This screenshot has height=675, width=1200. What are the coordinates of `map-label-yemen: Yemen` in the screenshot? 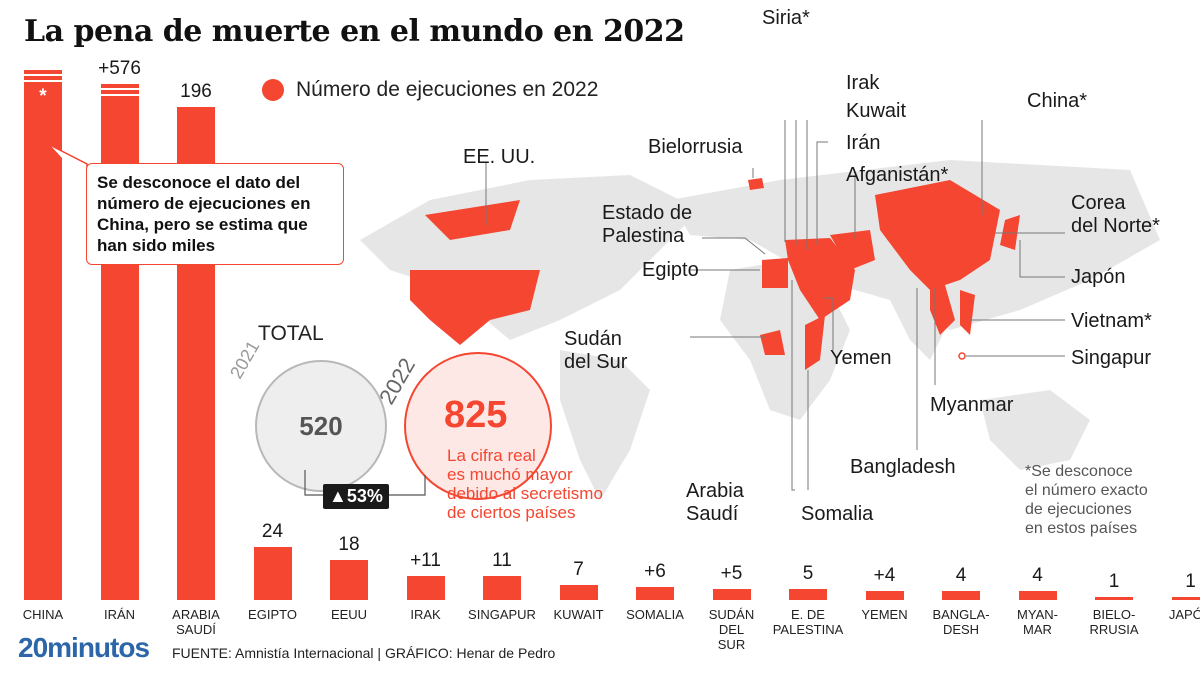 It's located at (861, 358).